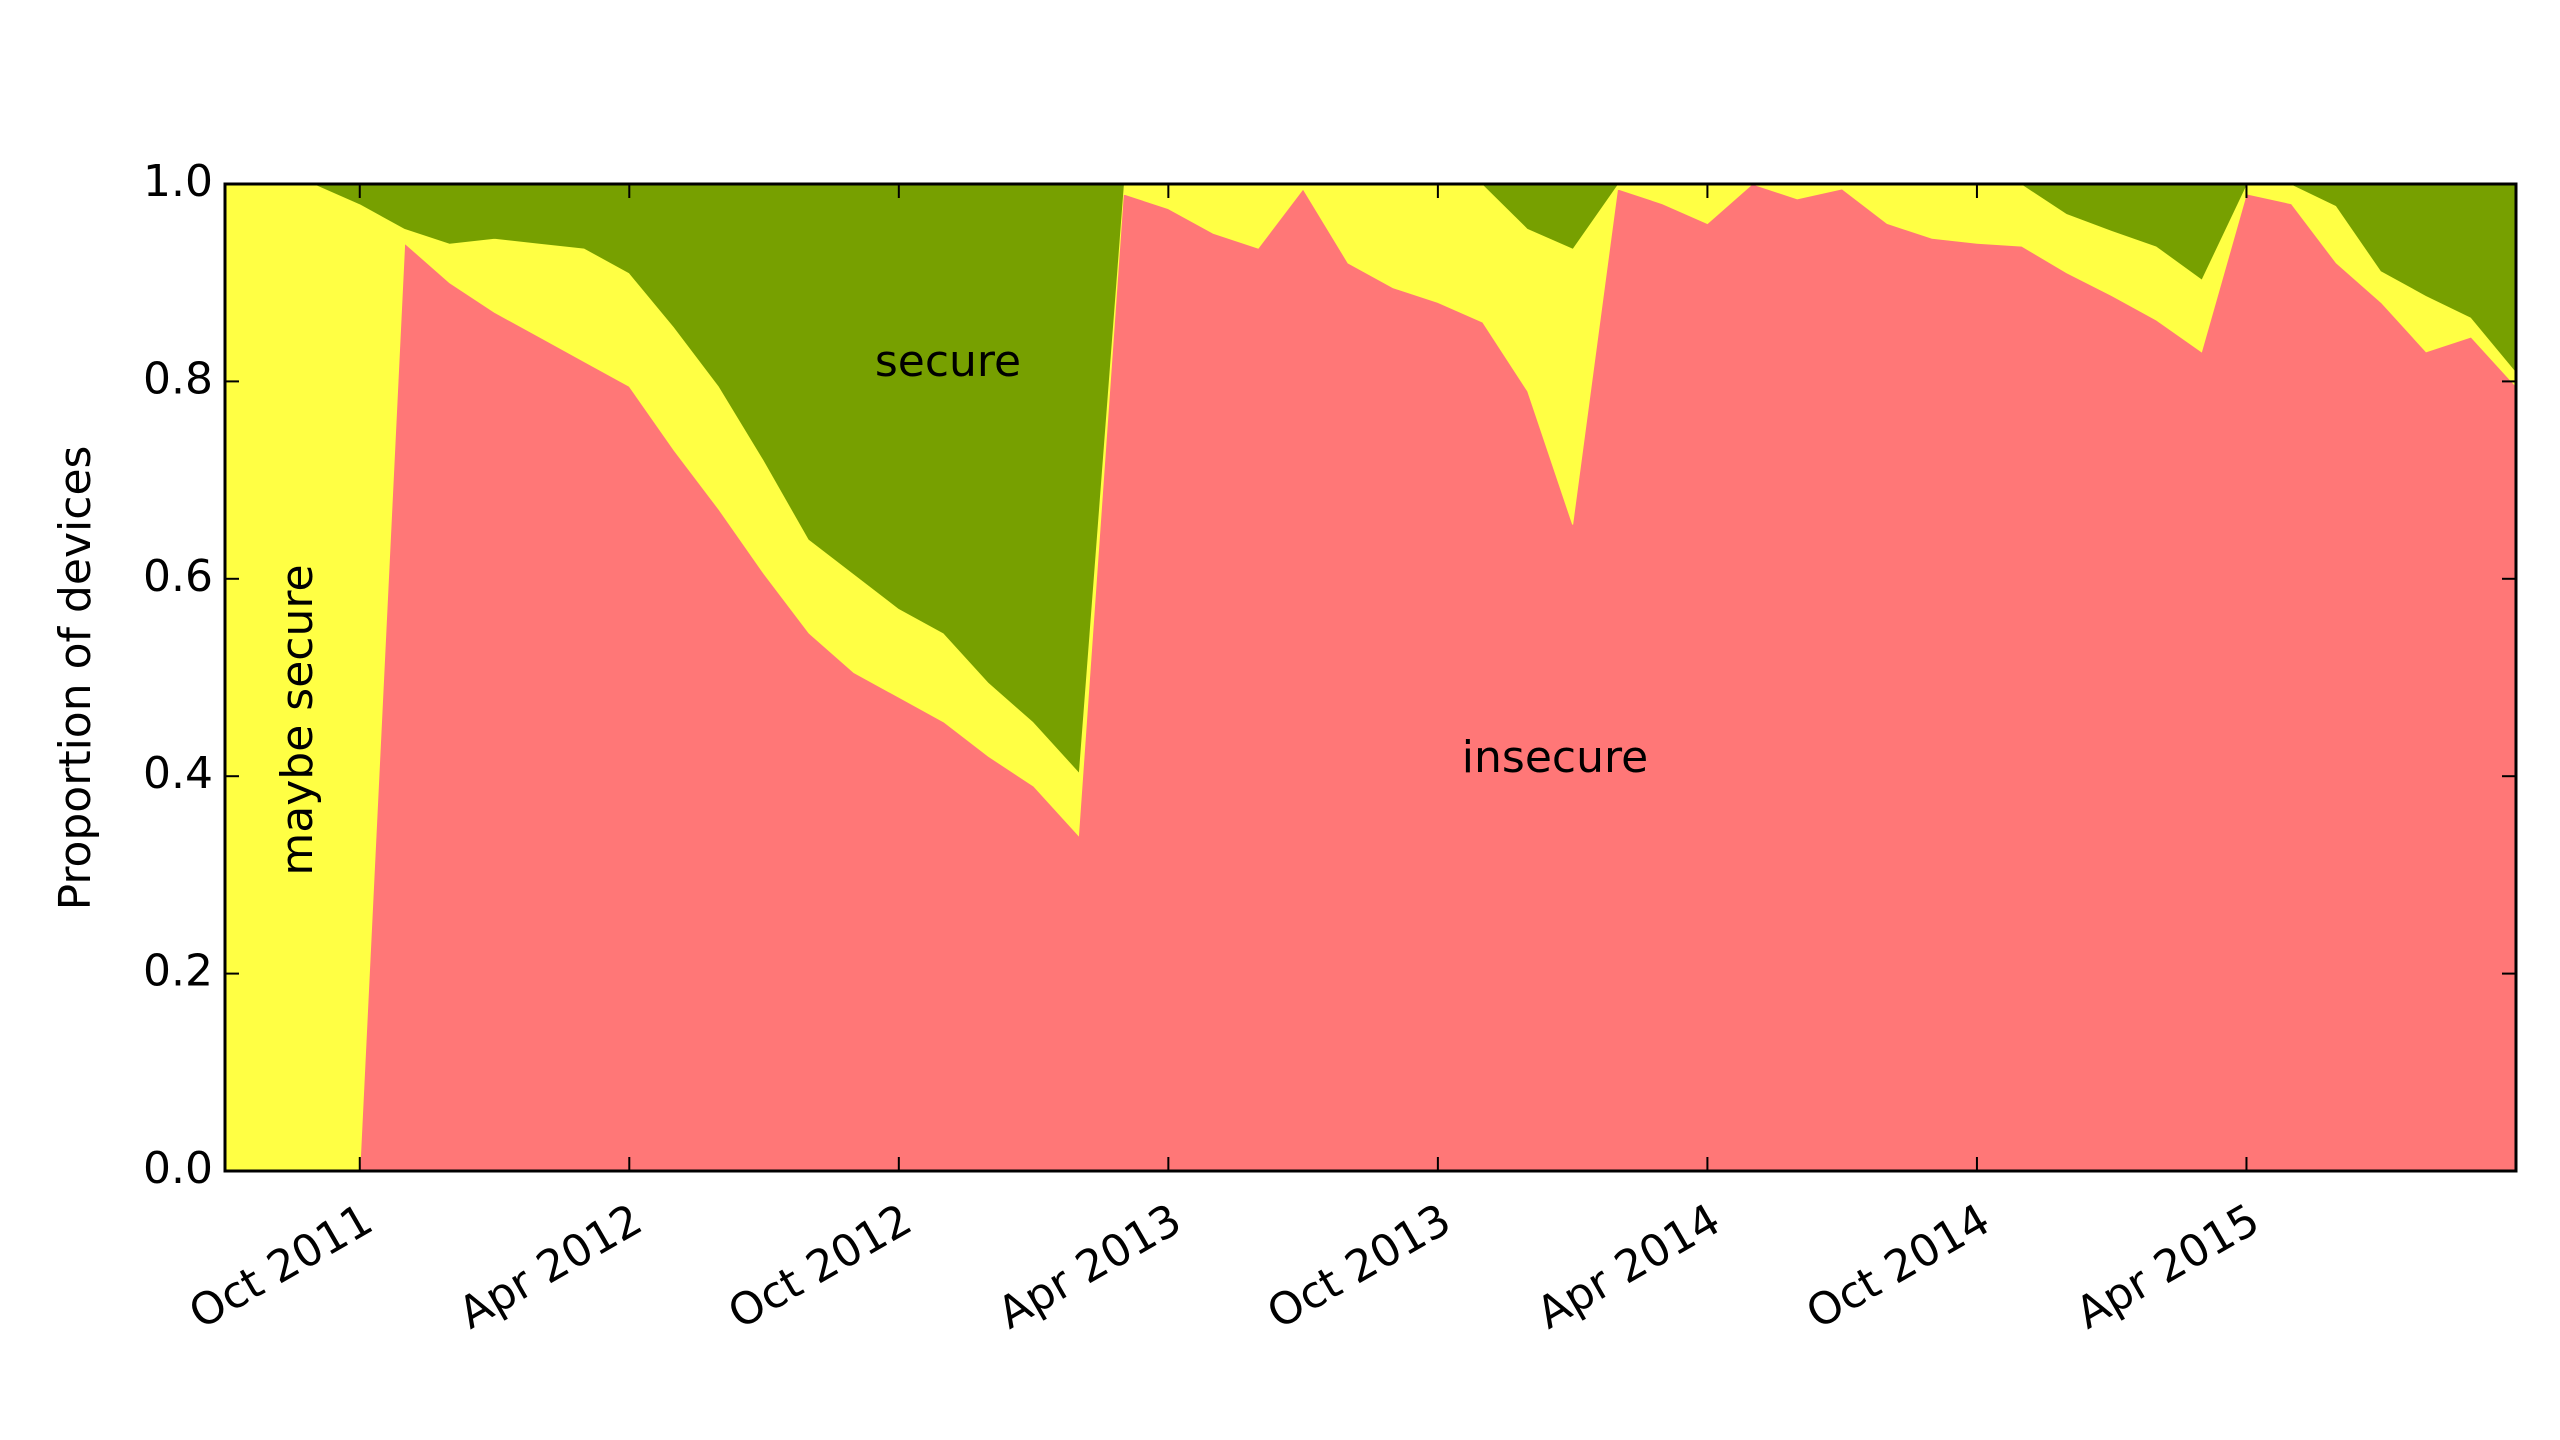 This screenshot has height=1440, width=2560. I want to click on y-tick-label: 0.0, so click(178, 1168).